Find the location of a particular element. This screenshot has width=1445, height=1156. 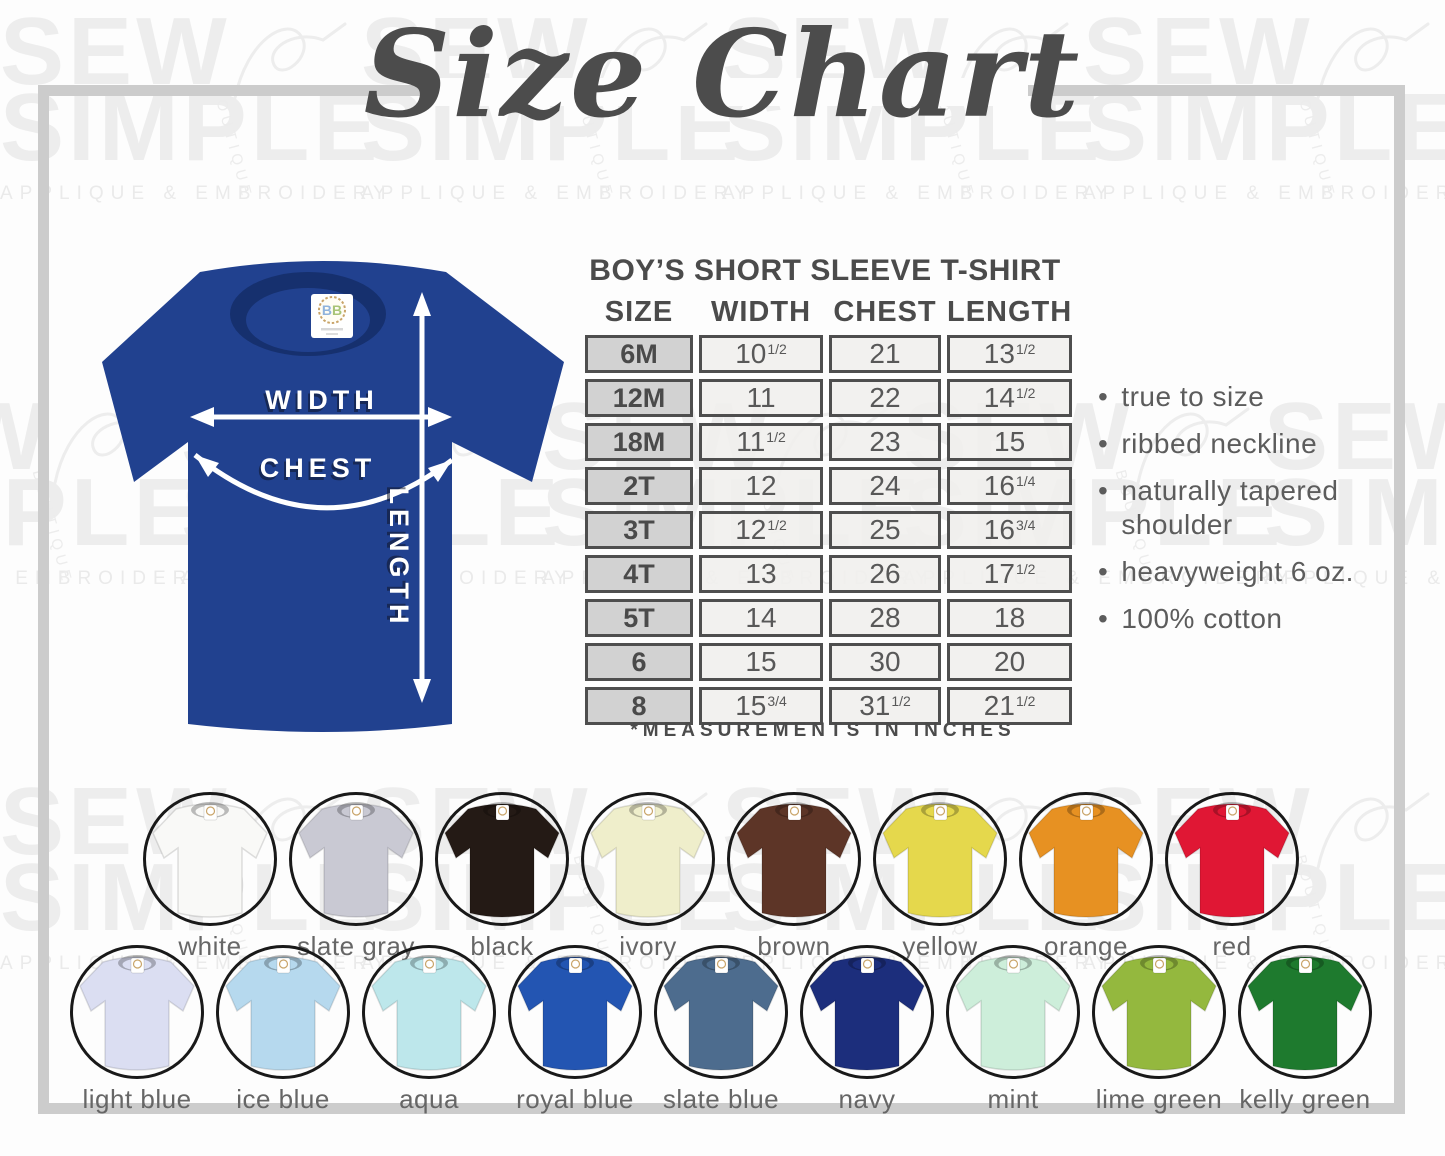

table-row: 8 153/4 311/2 211/2 is located at coordinates (829, 706).